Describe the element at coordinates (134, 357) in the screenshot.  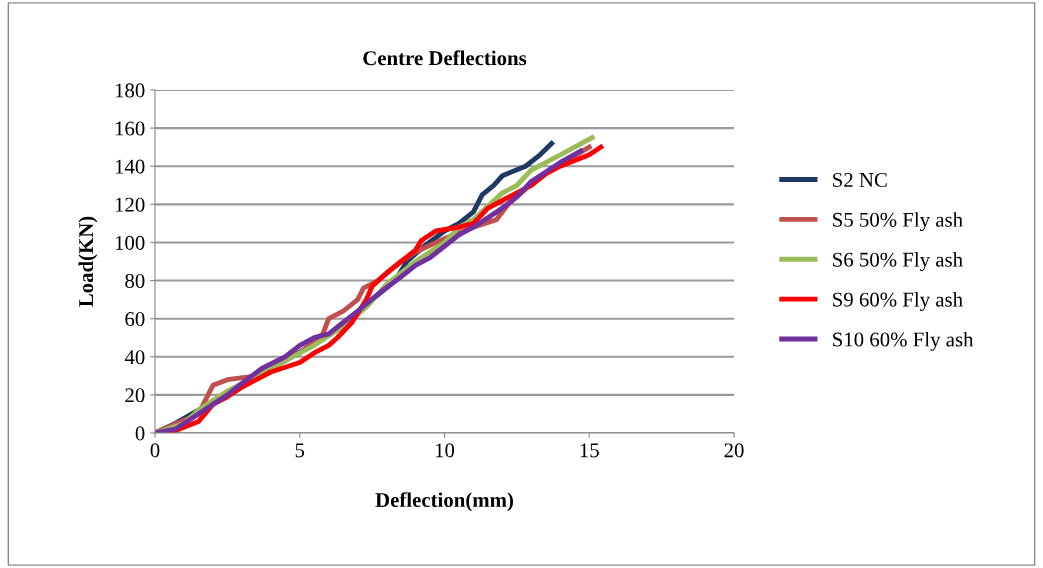
I see `y-tick-label: 40` at that location.